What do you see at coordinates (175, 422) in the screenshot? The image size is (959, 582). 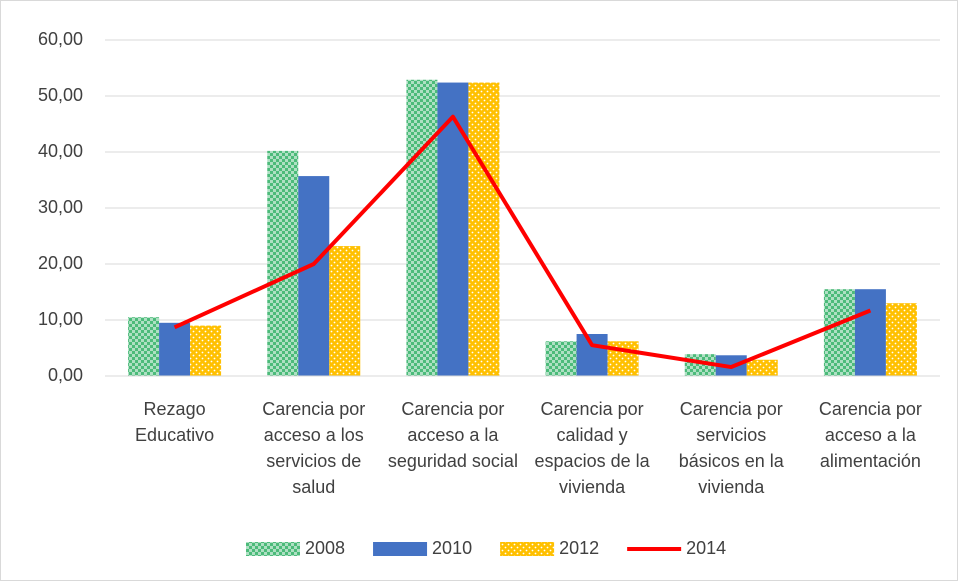 I see `x-tick-label: Rezago Educativo` at bounding box center [175, 422].